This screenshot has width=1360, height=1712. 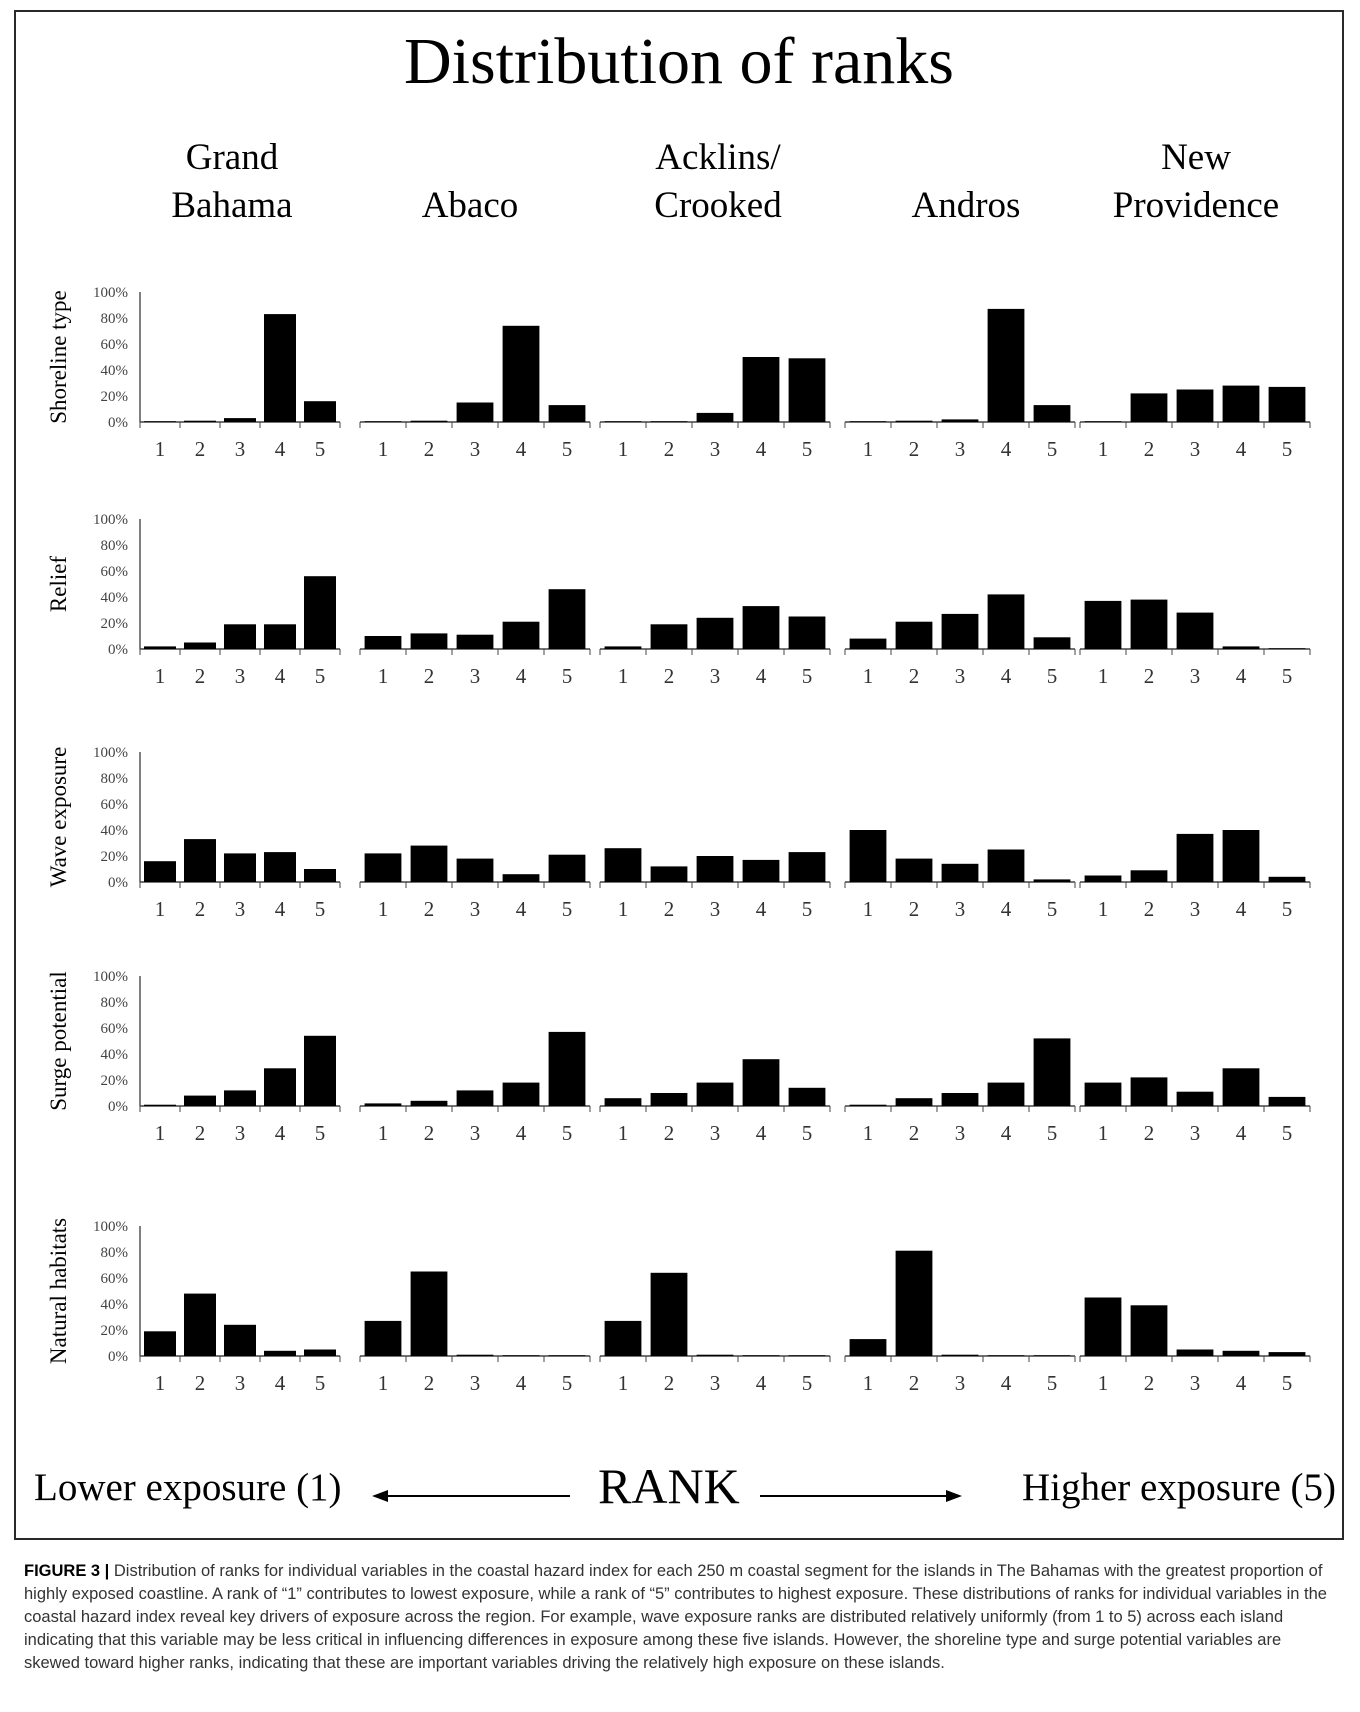 What do you see at coordinates (58, 817) in the screenshot?
I see `variable-label: Wave exposure` at bounding box center [58, 817].